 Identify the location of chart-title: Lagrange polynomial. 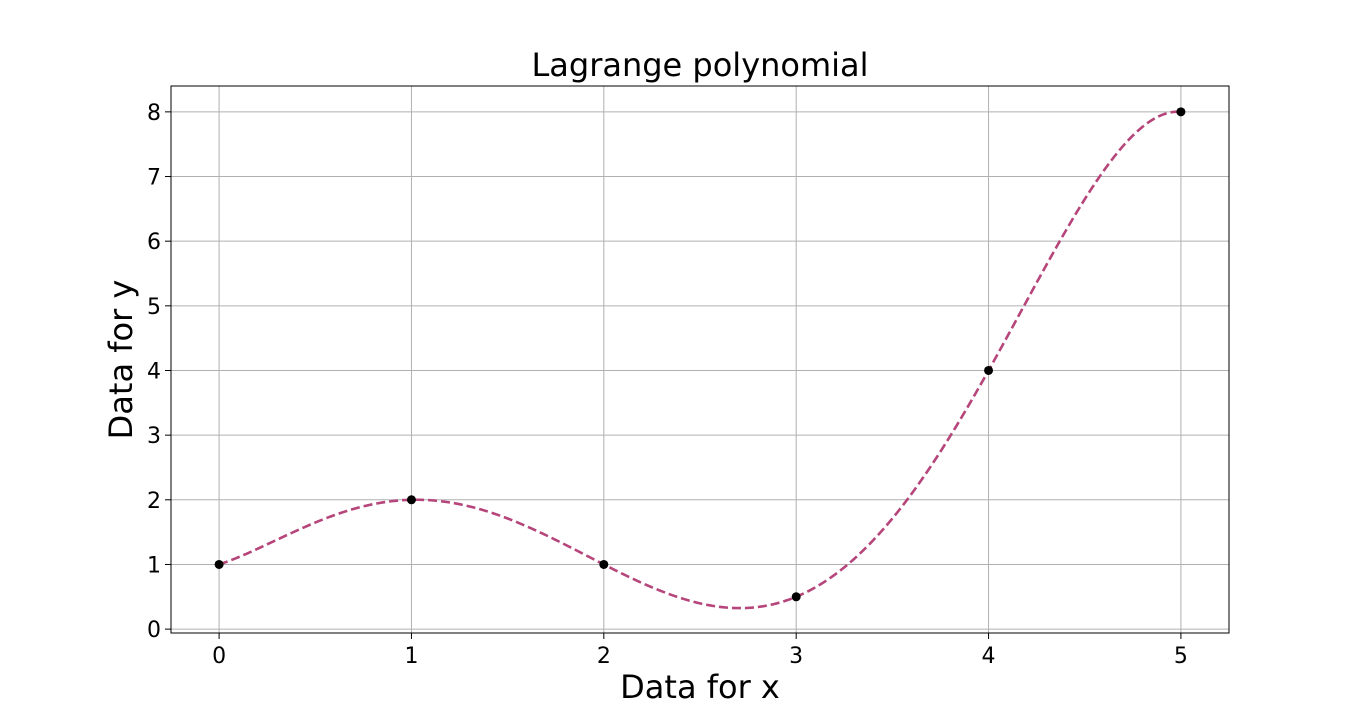
(699, 65).